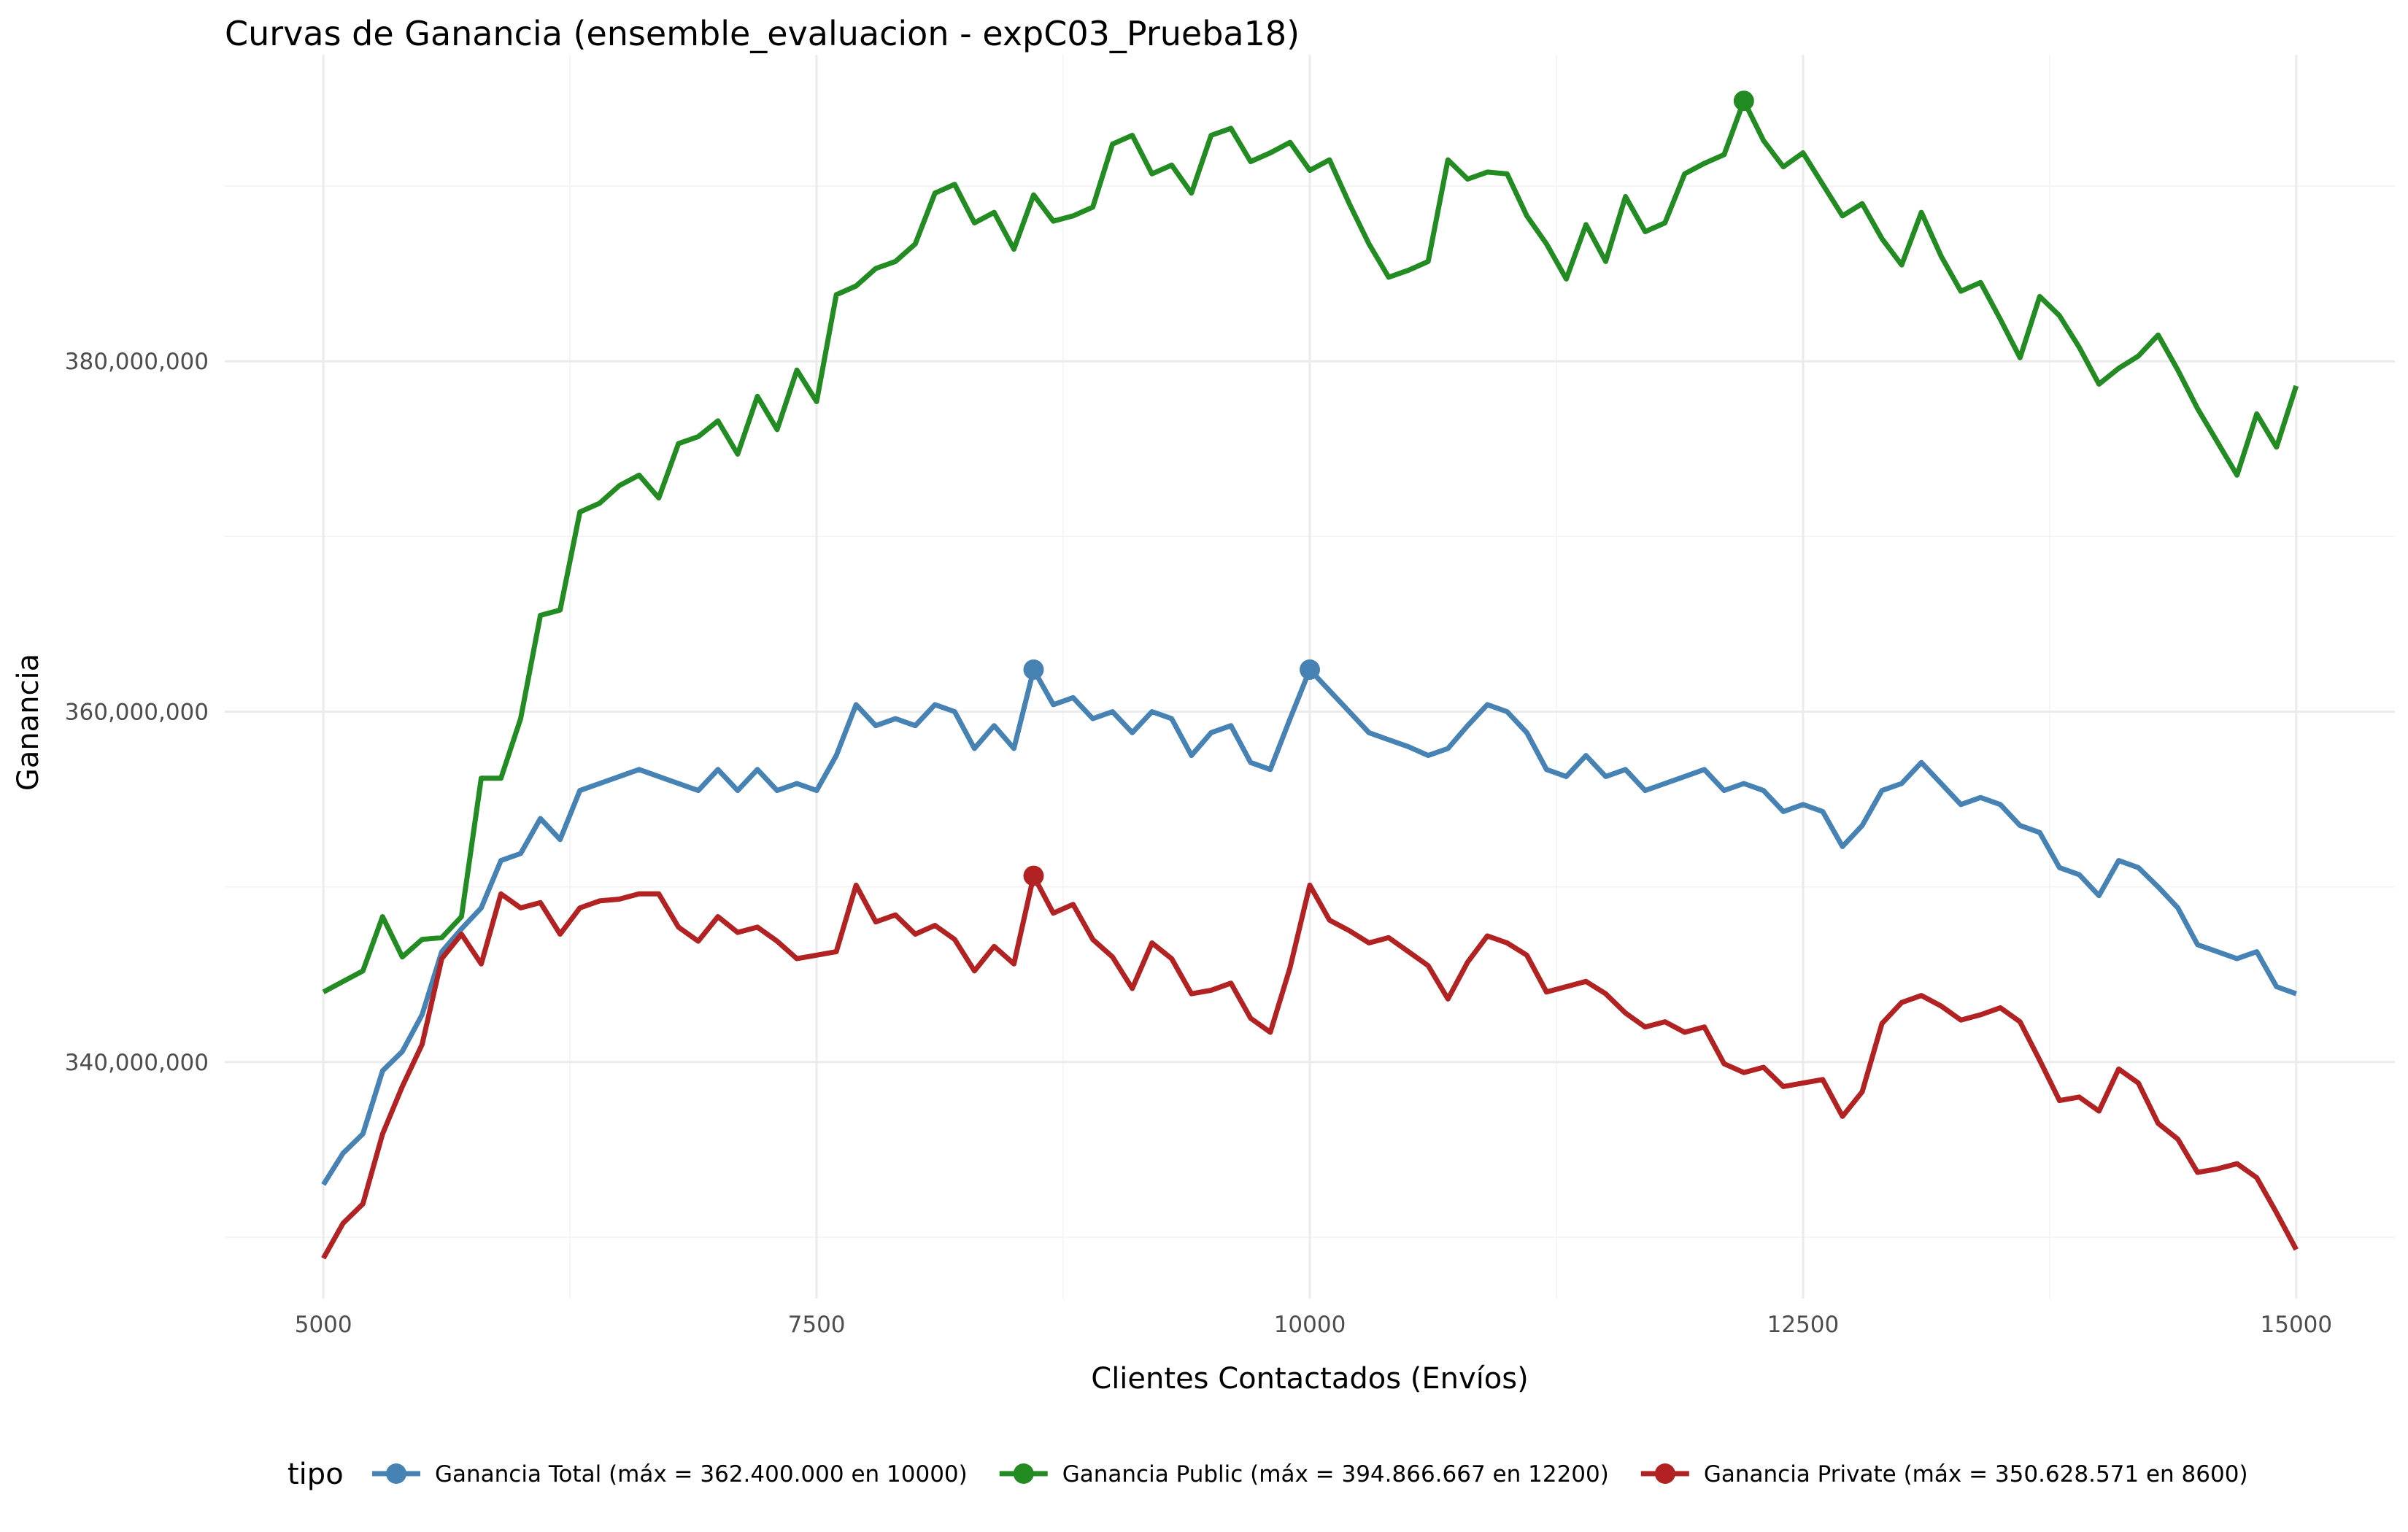  I want to click on x-tick-label: 10000, so click(1310, 1325).